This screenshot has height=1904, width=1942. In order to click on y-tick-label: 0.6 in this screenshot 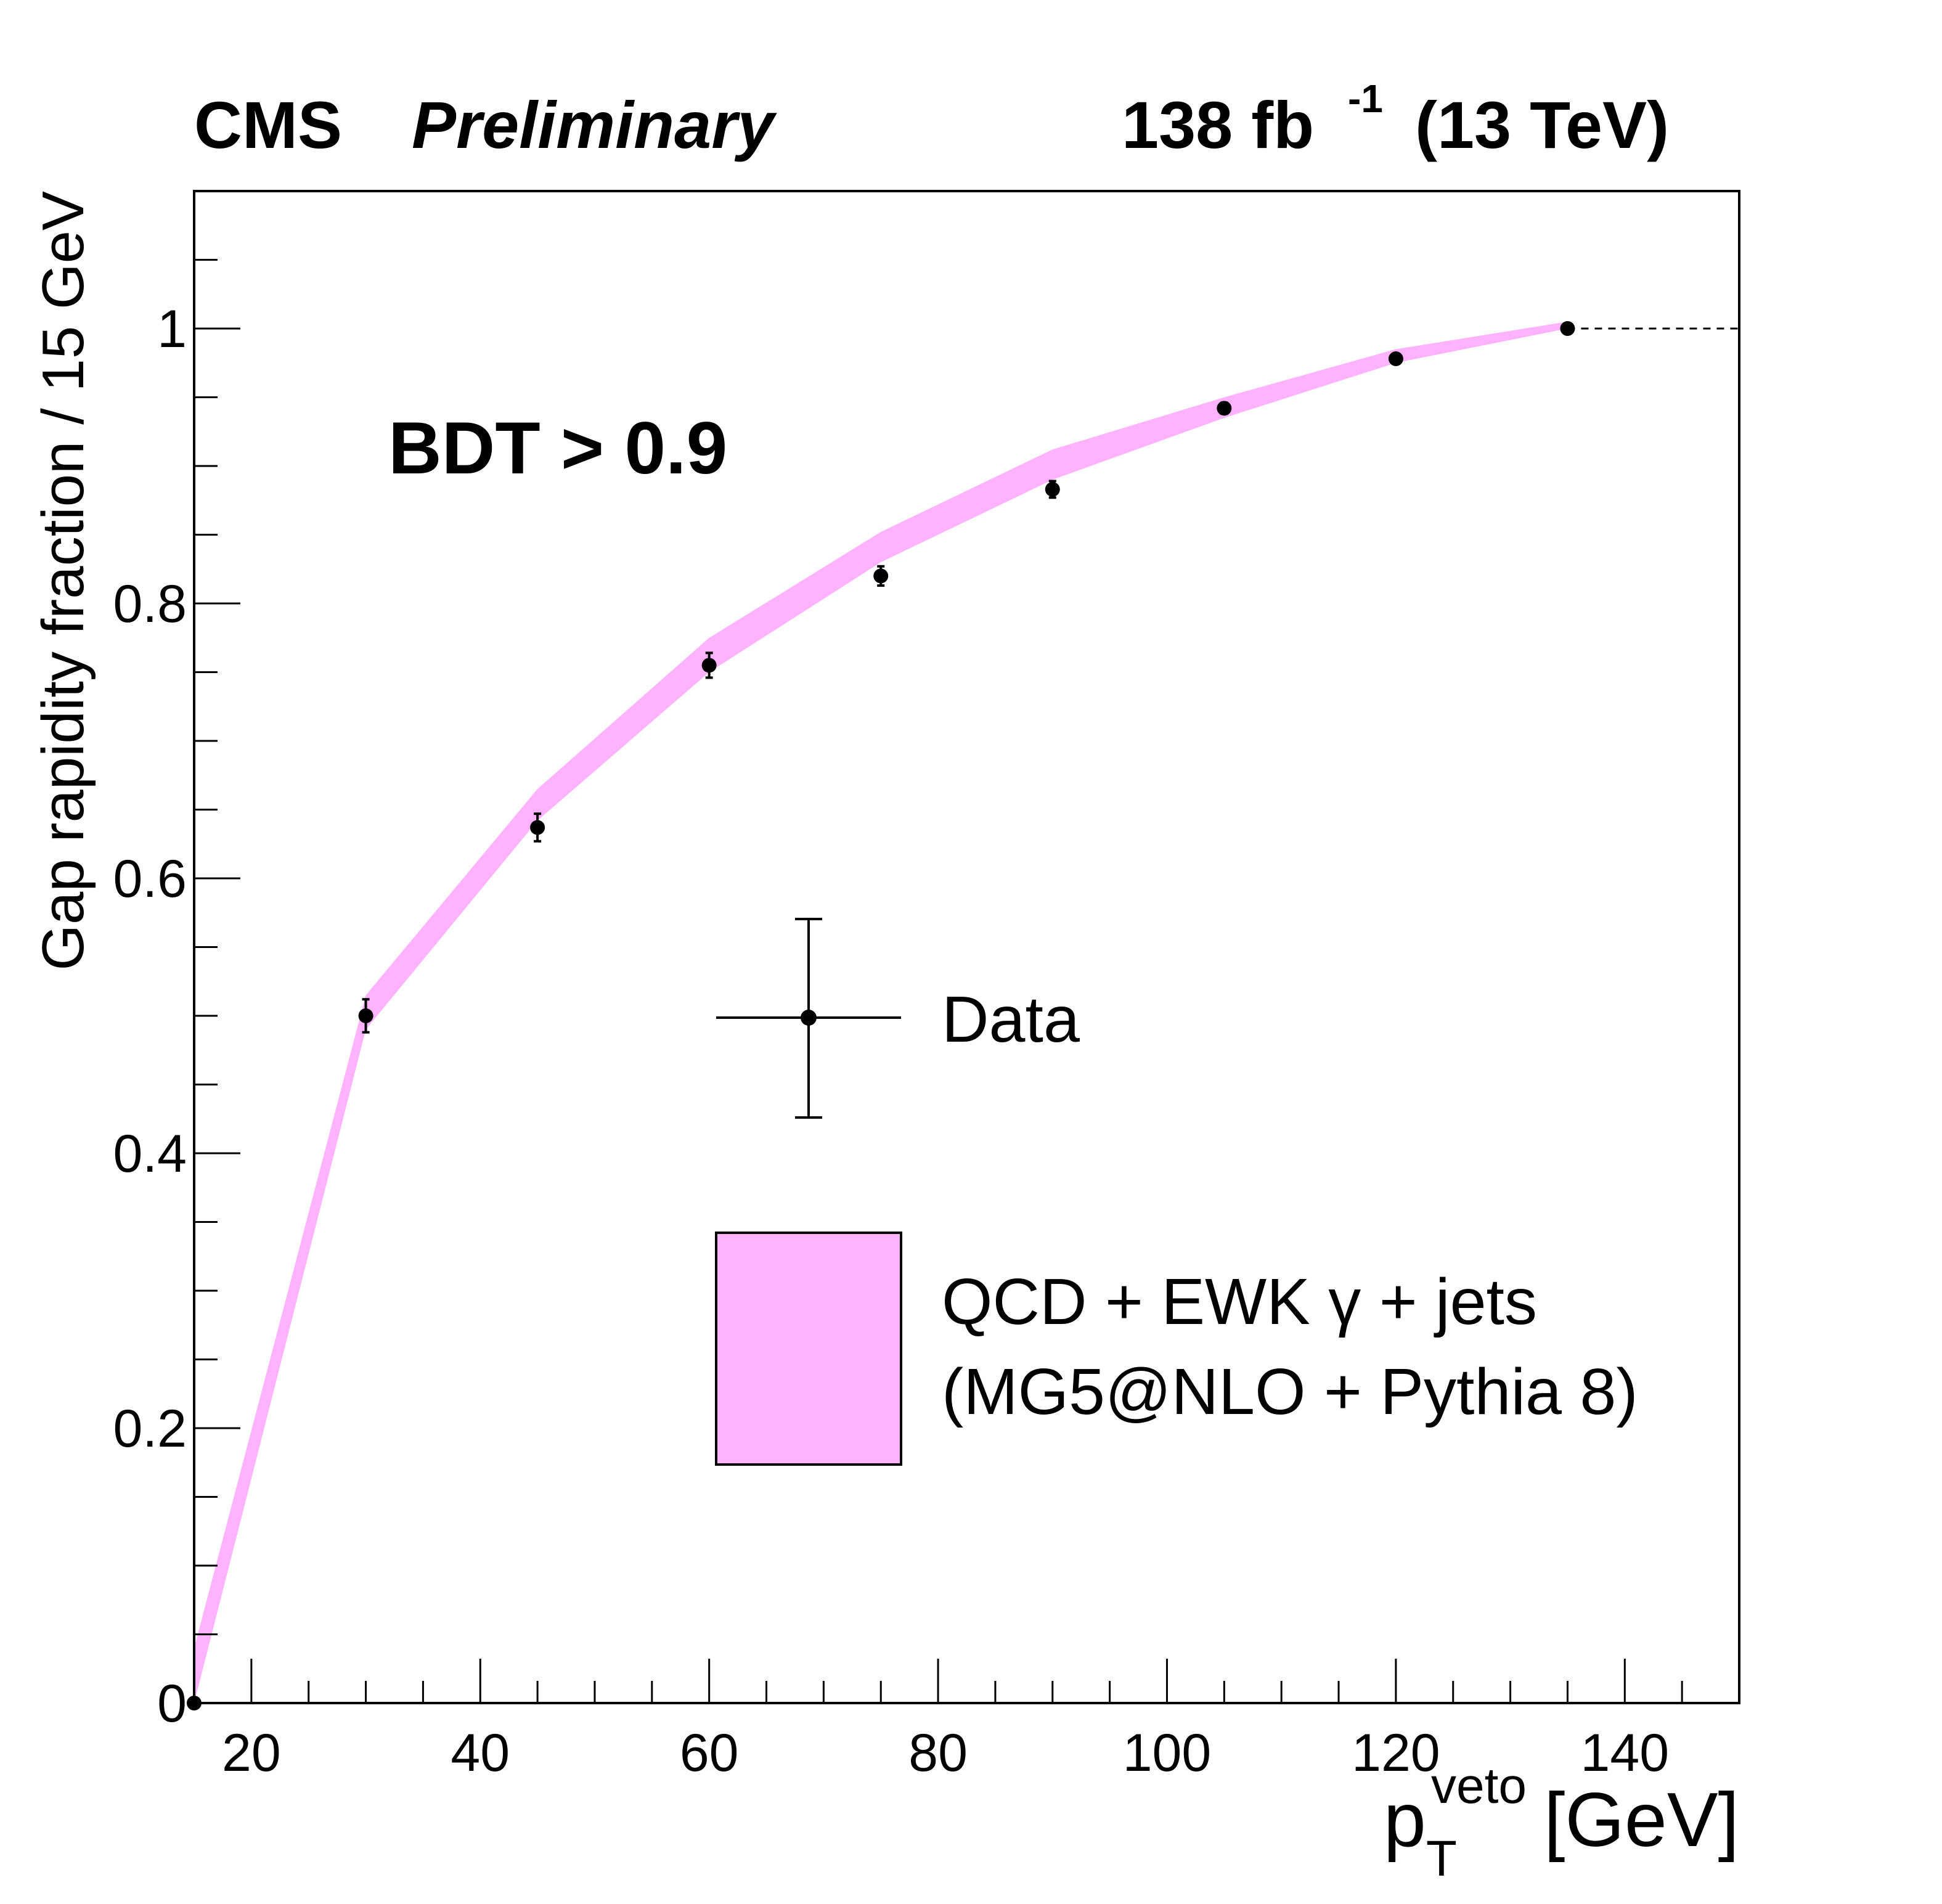, I will do `click(150, 879)`.